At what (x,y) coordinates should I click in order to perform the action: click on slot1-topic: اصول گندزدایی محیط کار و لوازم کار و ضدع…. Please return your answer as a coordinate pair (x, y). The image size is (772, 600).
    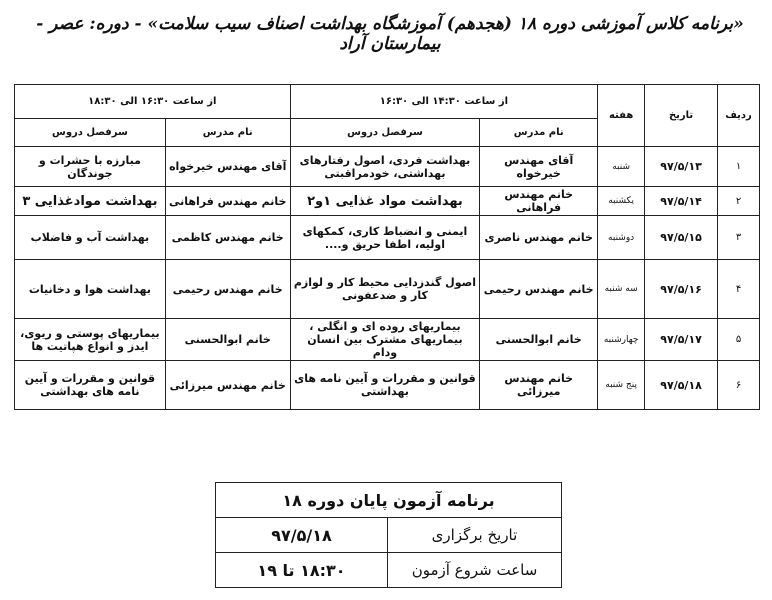
    Looking at the image, I should click on (385, 289).